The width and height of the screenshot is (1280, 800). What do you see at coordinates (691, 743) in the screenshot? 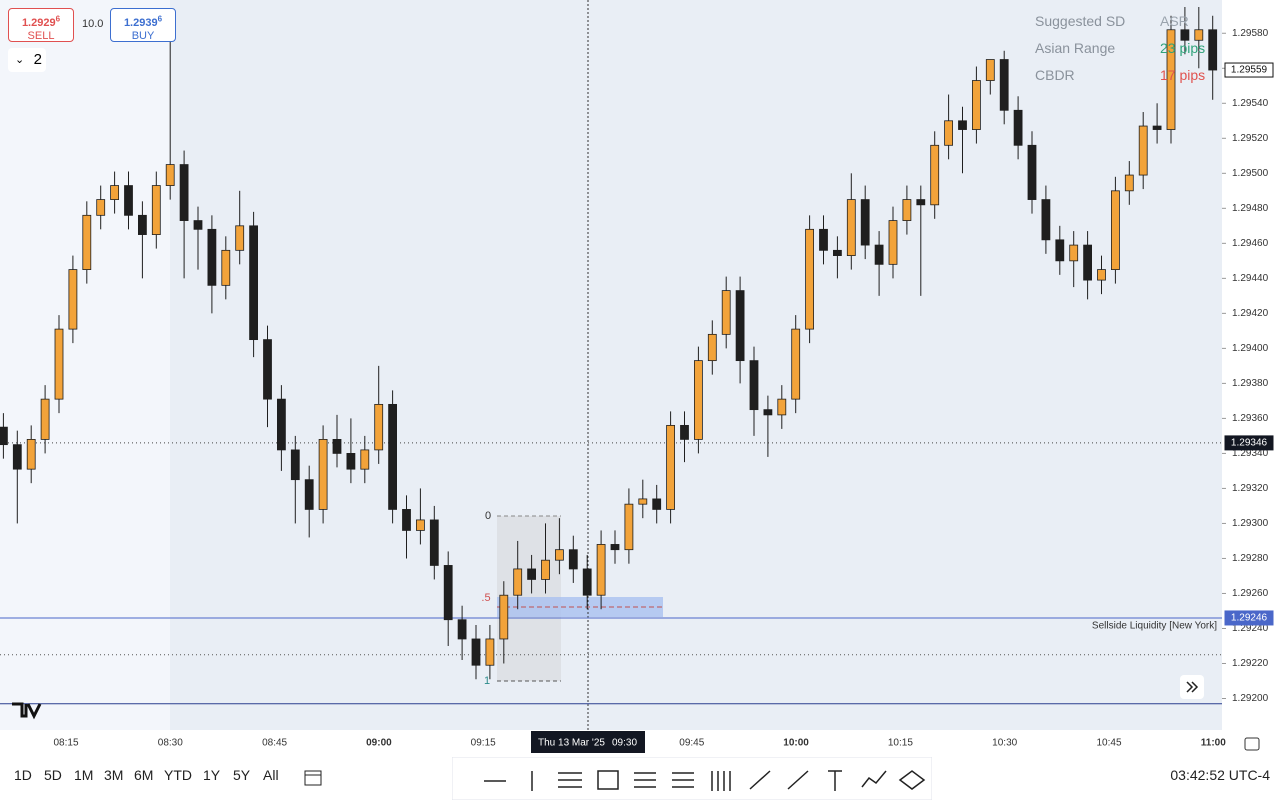
I see `x-tick-label: 09:45` at bounding box center [691, 743].